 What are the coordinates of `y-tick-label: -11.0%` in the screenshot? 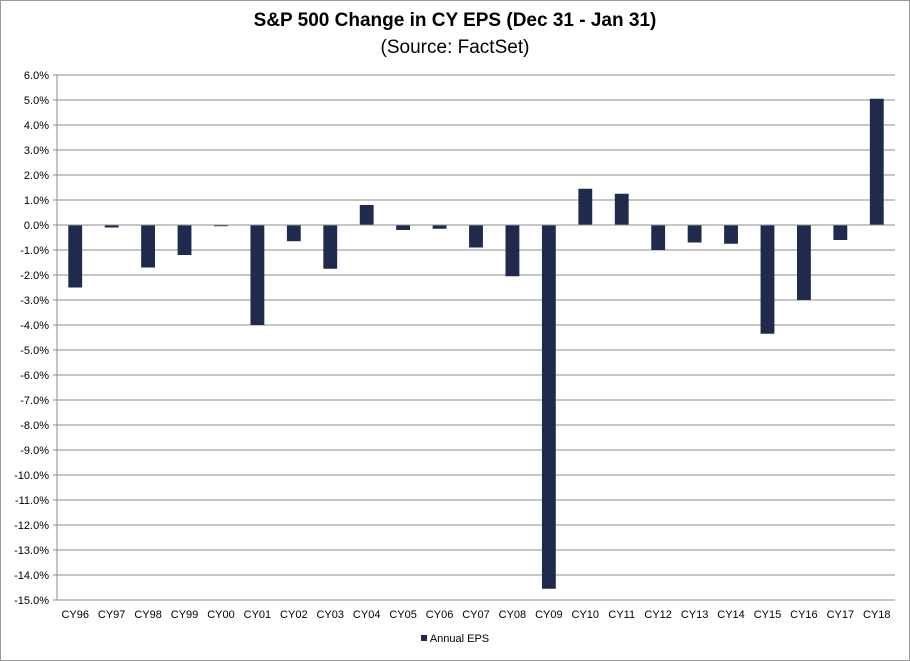 It's located at (32, 501).